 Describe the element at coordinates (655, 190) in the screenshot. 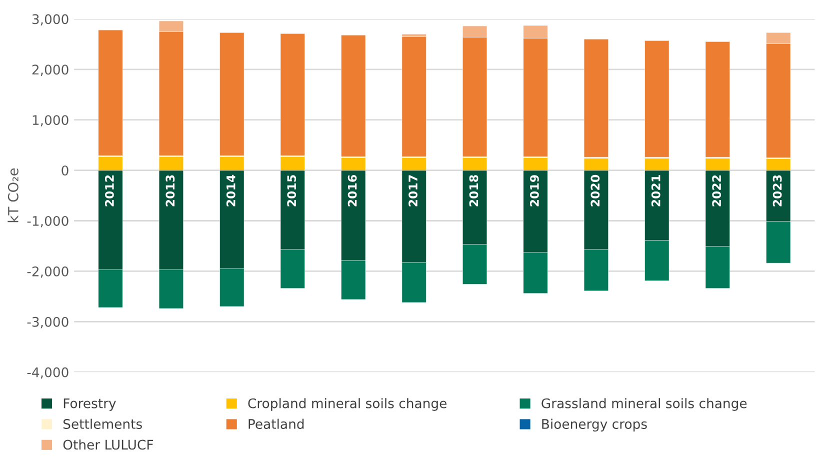

I see `x-tick-label: 2021` at that location.